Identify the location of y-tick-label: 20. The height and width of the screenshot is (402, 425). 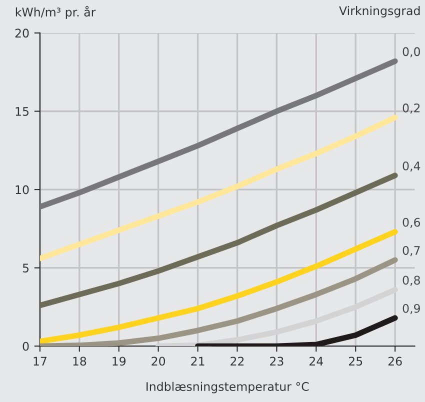
(22, 33).